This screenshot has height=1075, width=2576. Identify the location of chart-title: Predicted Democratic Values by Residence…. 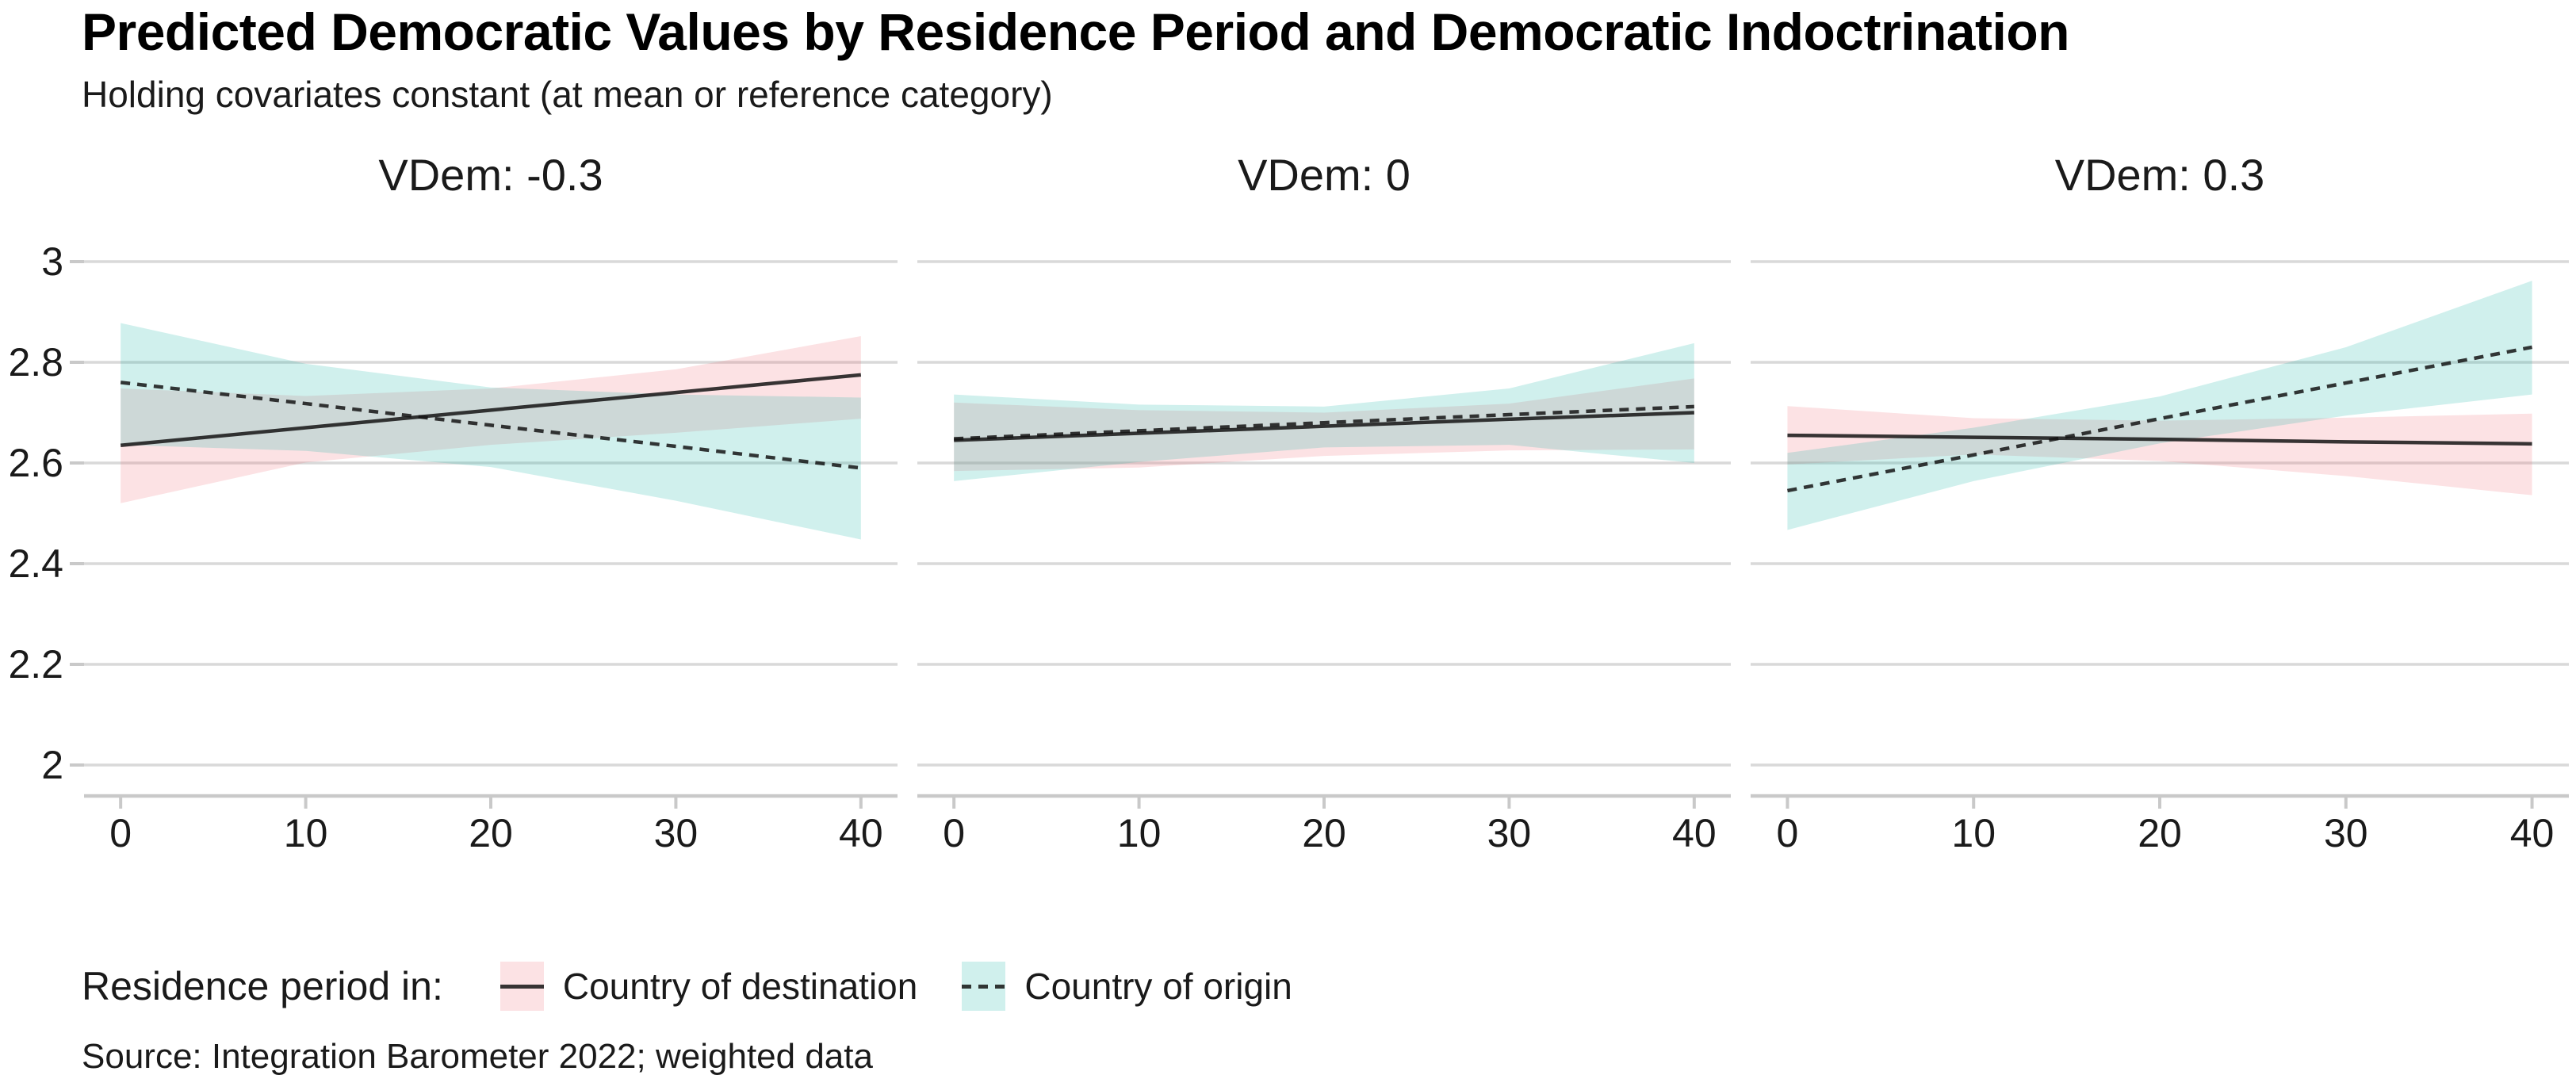
(1075, 31).